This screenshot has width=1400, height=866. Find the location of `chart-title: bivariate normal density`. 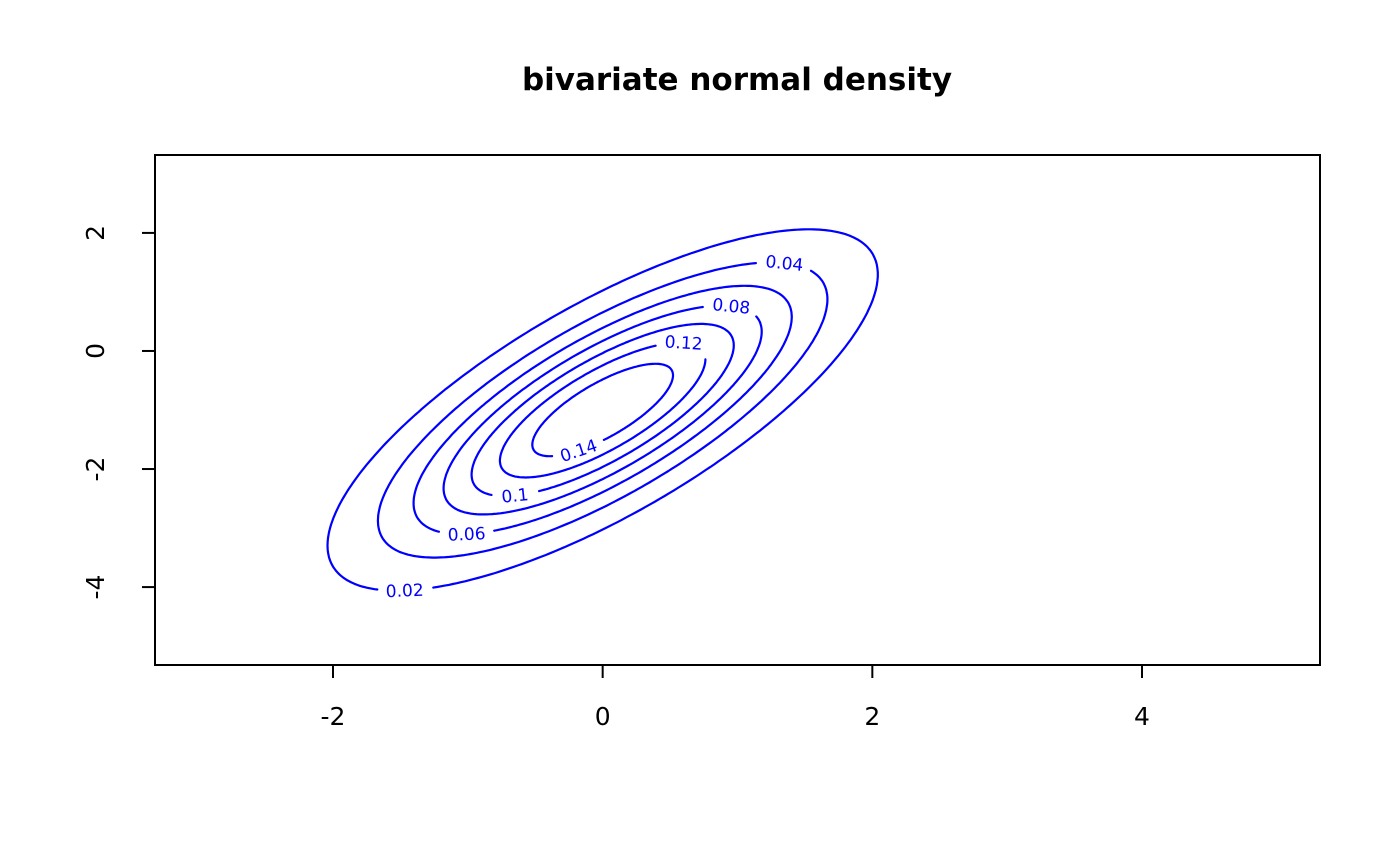

chart-title: bivariate normal density is located at coordinates (737, 80).